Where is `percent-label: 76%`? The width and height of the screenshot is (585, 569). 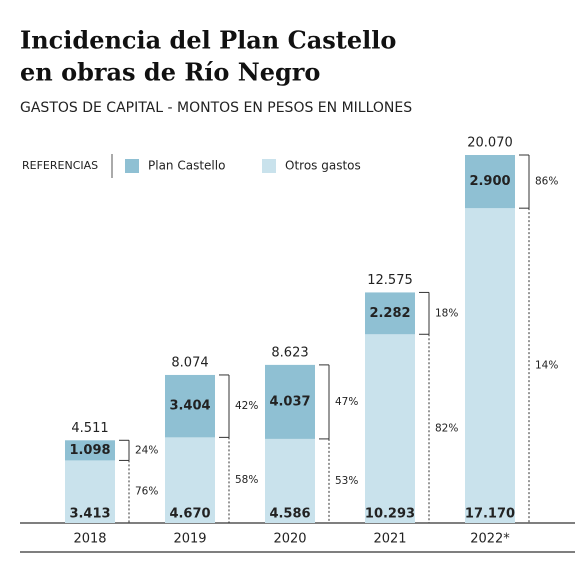
percent-label: 76% is located at coordinates (146, 492).